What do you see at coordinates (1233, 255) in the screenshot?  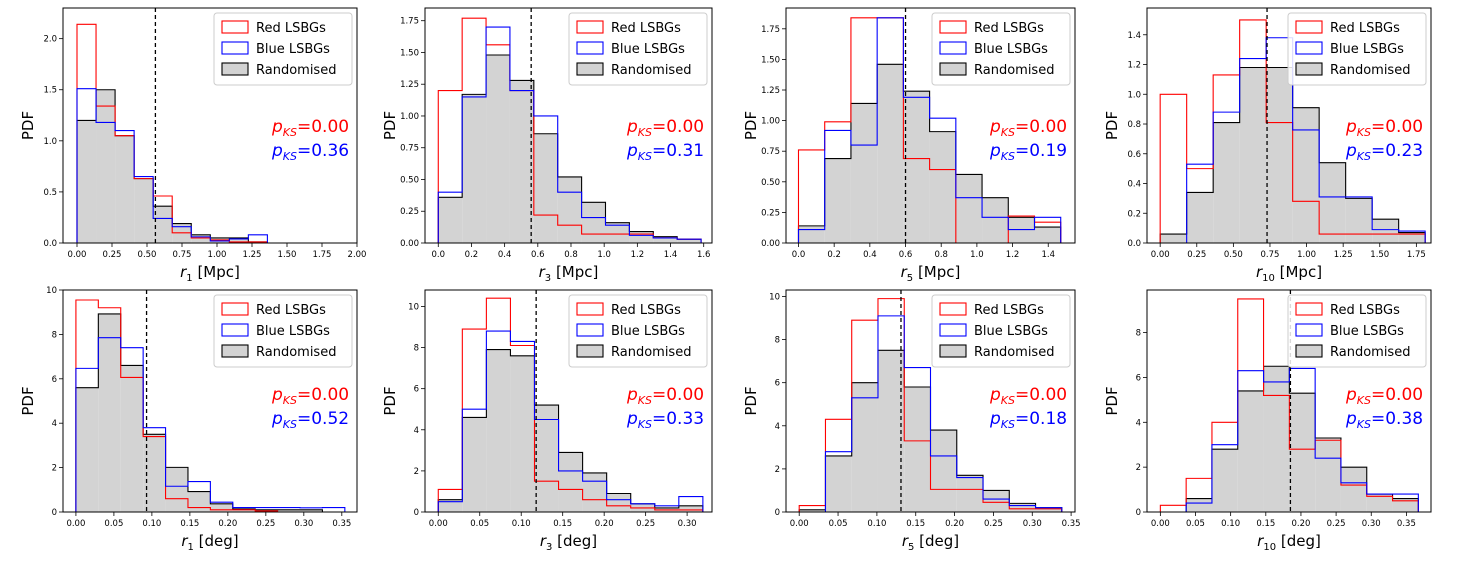 I see `x-tick-label: 0.50` at bounding box center [1233, 255].